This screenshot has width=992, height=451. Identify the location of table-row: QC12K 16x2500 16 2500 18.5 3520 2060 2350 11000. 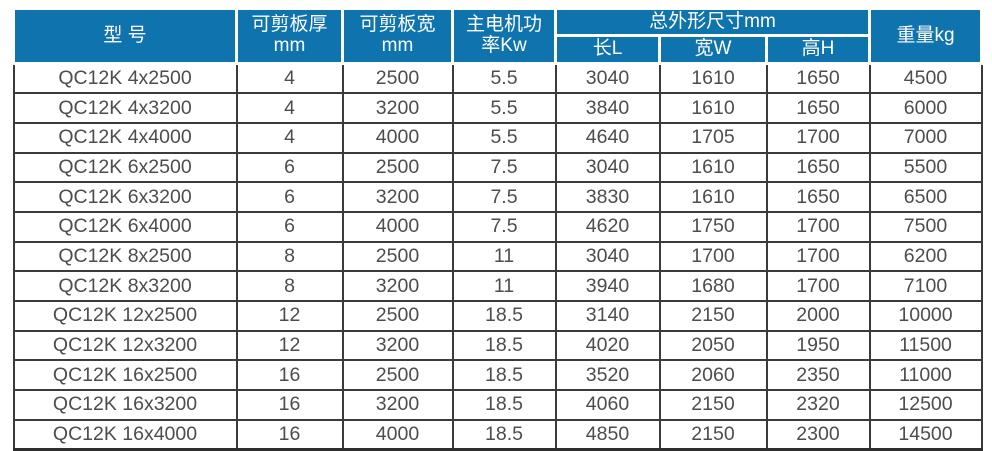
(497, 375).